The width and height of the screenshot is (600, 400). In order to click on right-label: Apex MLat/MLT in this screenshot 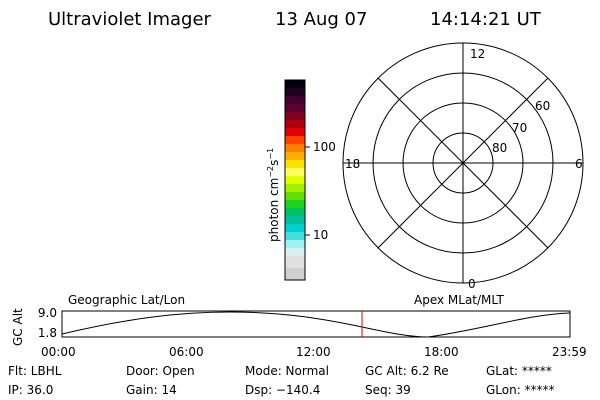, I will do `click(459, 300)`.